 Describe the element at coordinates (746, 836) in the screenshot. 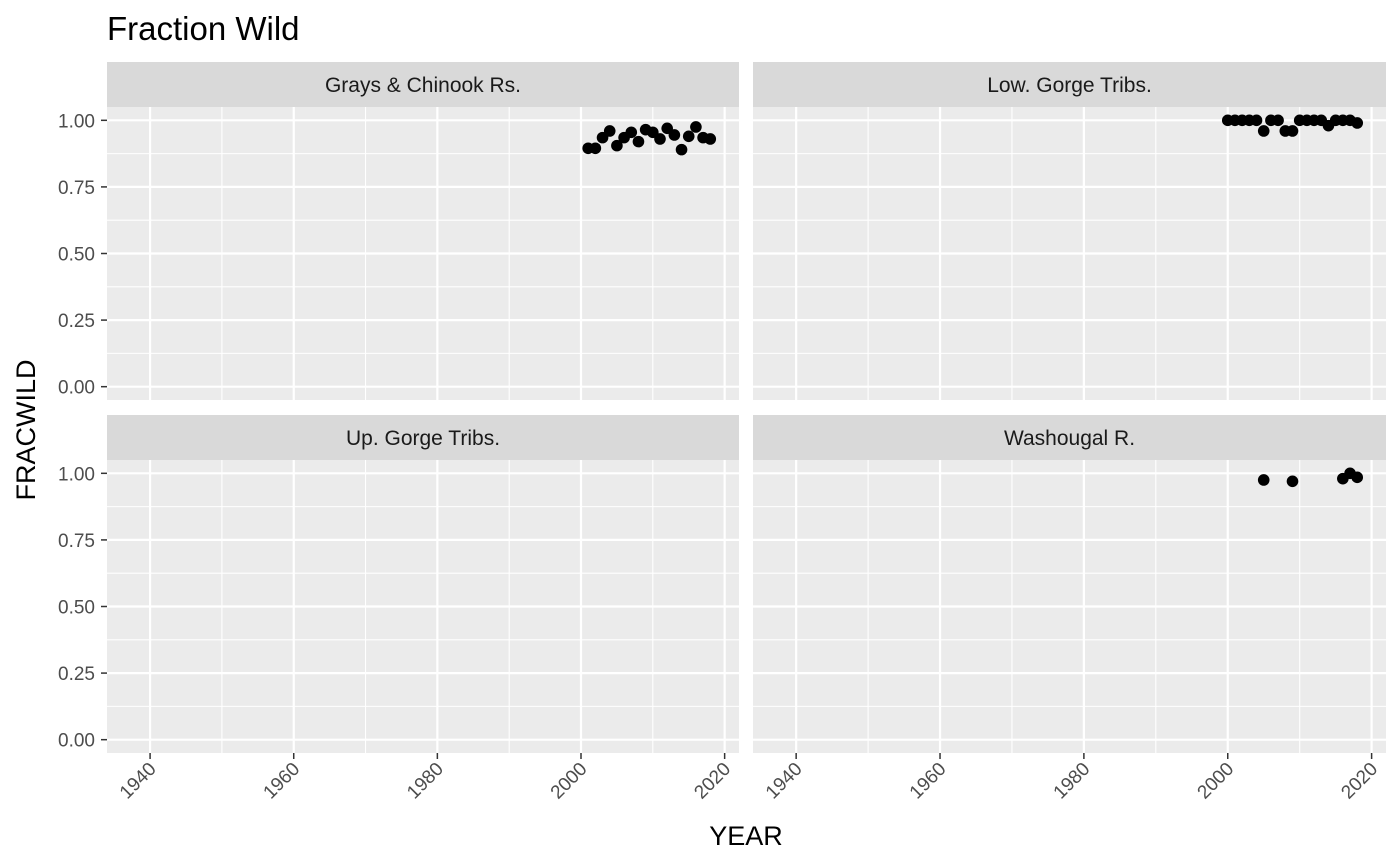

I see `x-axis-title: YEAR` at that location.